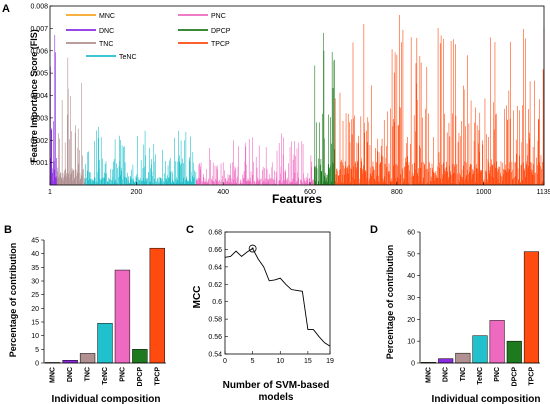  I want to click on panel-d-axes: 0 10 20 30 40 50 60, so click(473, 299).